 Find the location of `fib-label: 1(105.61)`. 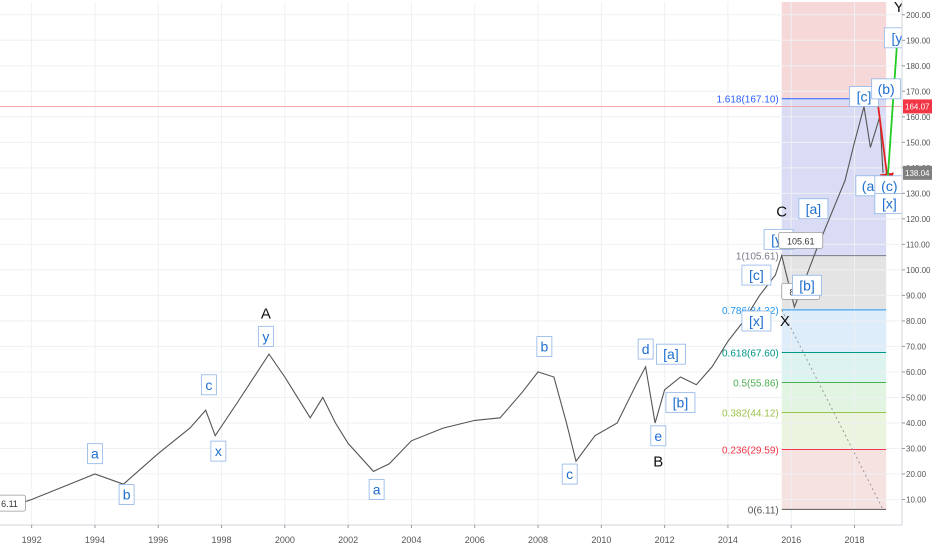

fib-label: 1(105.61) is located at coordinates (757, 257).